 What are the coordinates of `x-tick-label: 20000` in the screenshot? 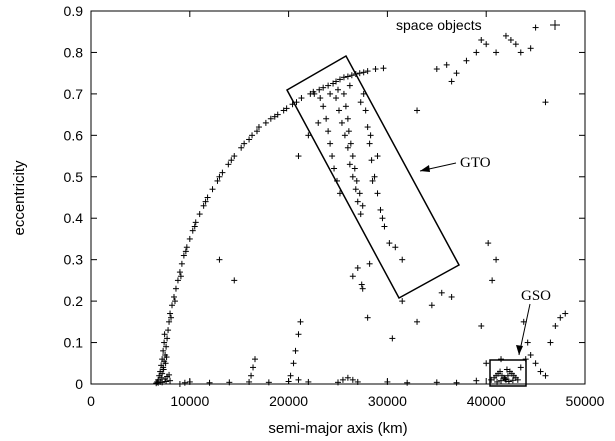 It's located at (288, 401).